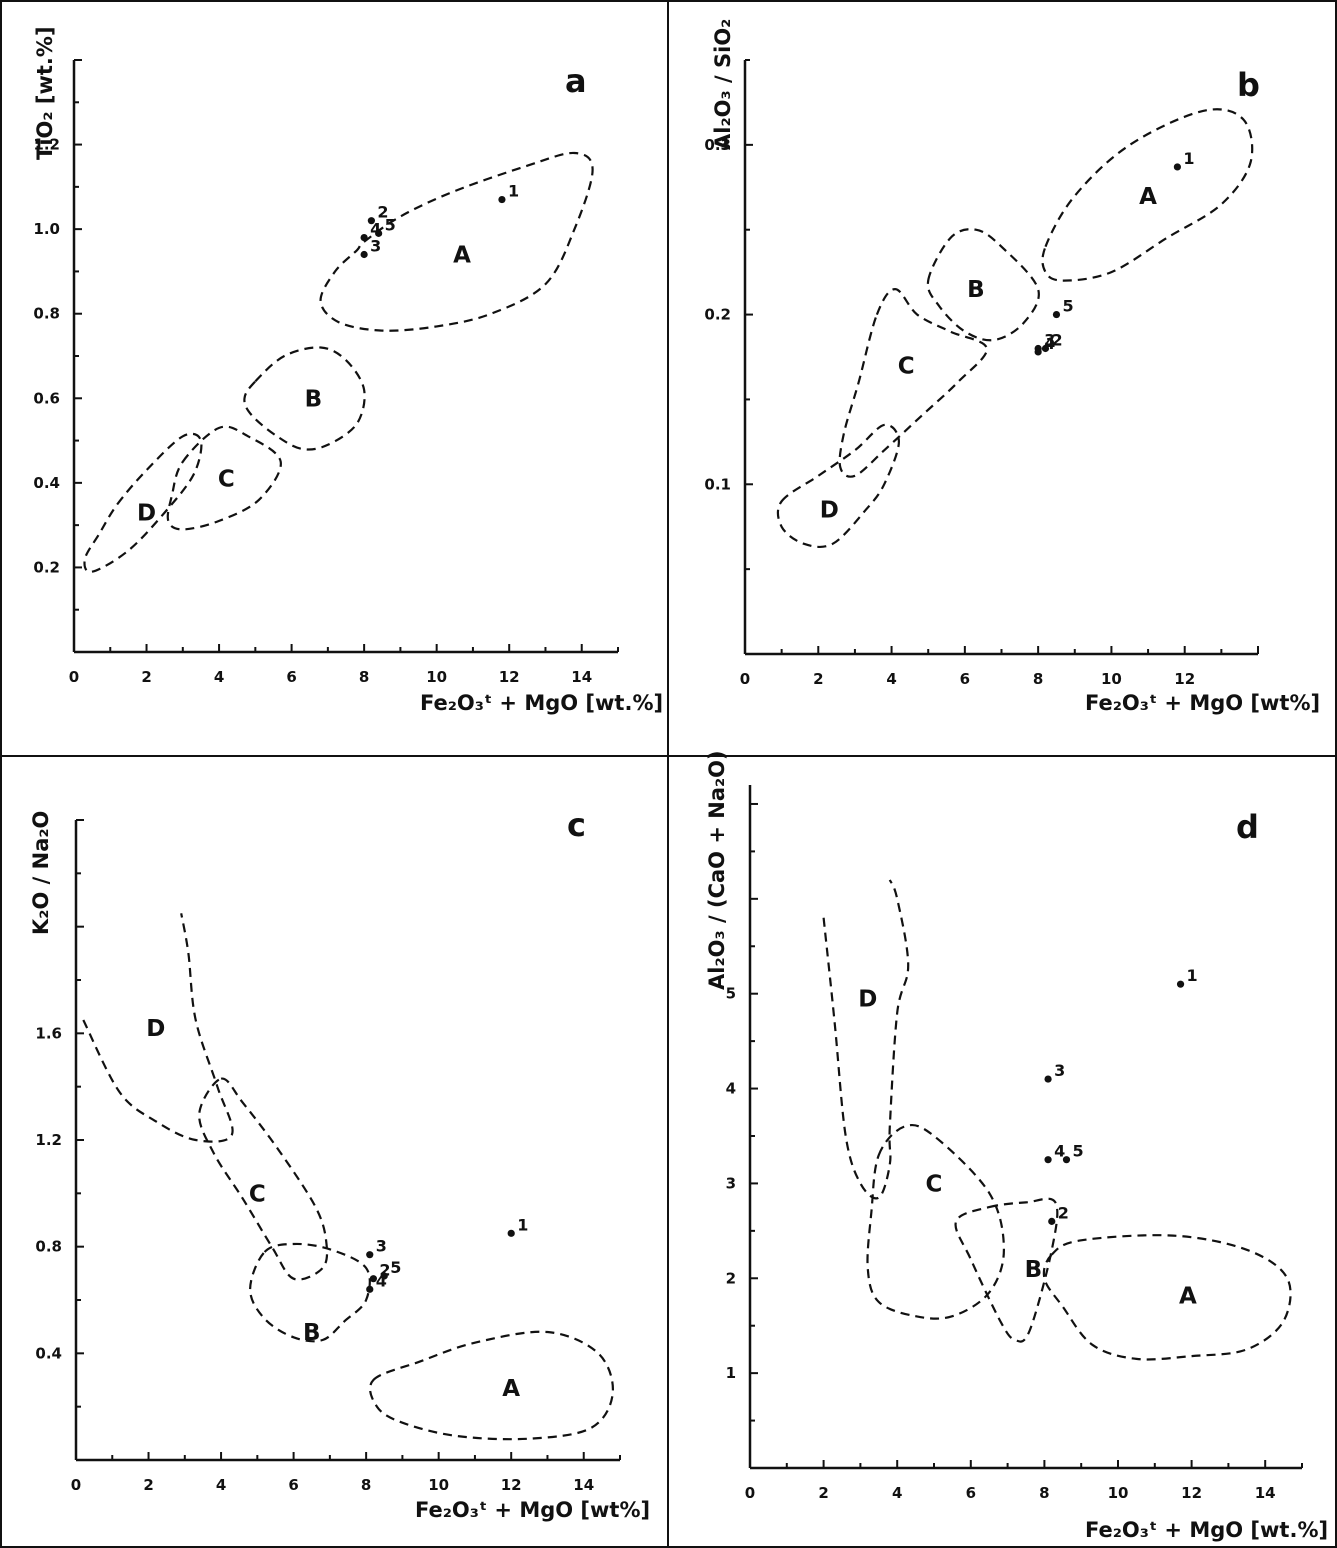 The width and height of the screenshot is (1337, 1548). I want to click on y-tick-label-a: 1.2, so click(46, 145).